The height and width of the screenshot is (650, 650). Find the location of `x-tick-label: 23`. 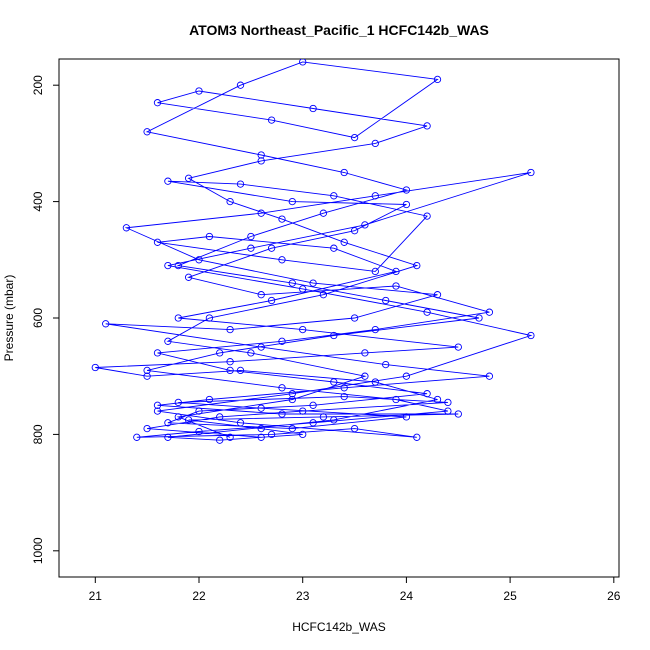

x-tick-label: 23 is located at coordinates (303, 596).